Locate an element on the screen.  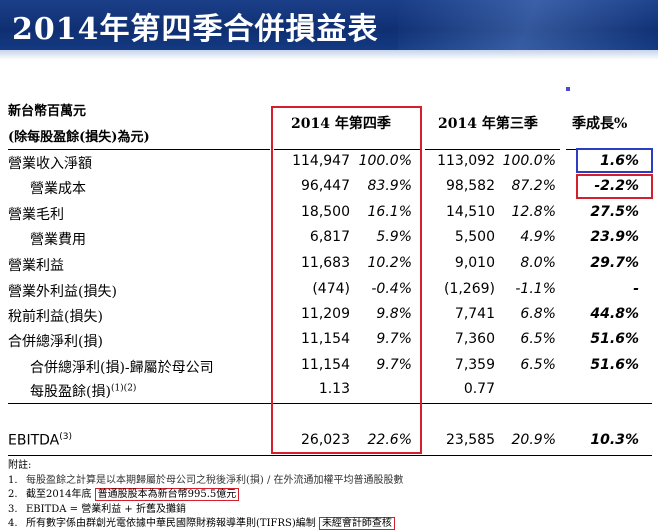
q3-value: 5,500 is located at coordinates (474, 237).